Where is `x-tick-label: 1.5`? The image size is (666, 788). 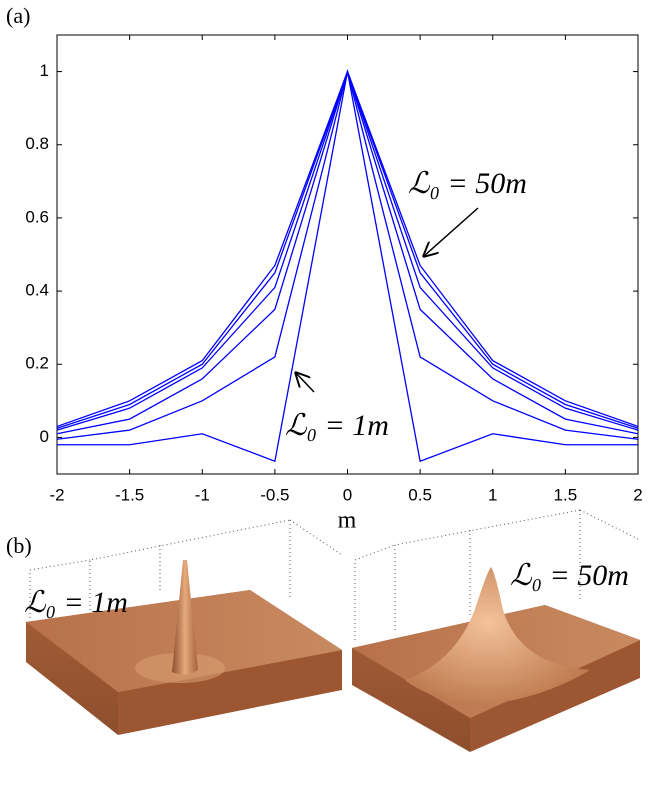 x-tick-label: 1.5 is located at coordinates (566, 494).